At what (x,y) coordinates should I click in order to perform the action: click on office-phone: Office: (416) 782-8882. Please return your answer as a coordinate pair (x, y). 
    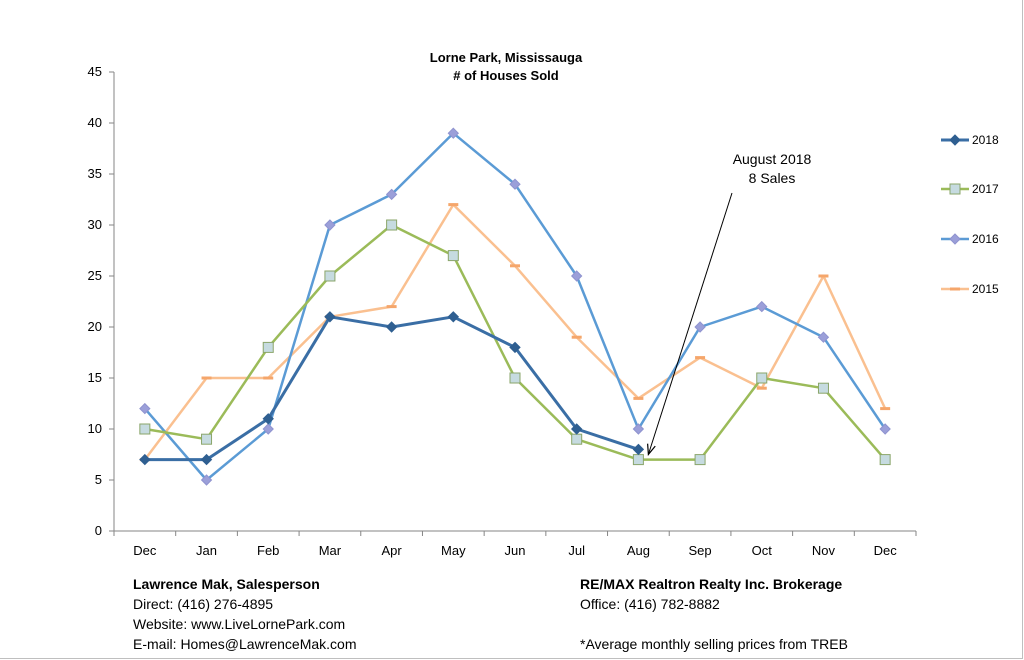
    Looking at the image, I should click on (650, 604).